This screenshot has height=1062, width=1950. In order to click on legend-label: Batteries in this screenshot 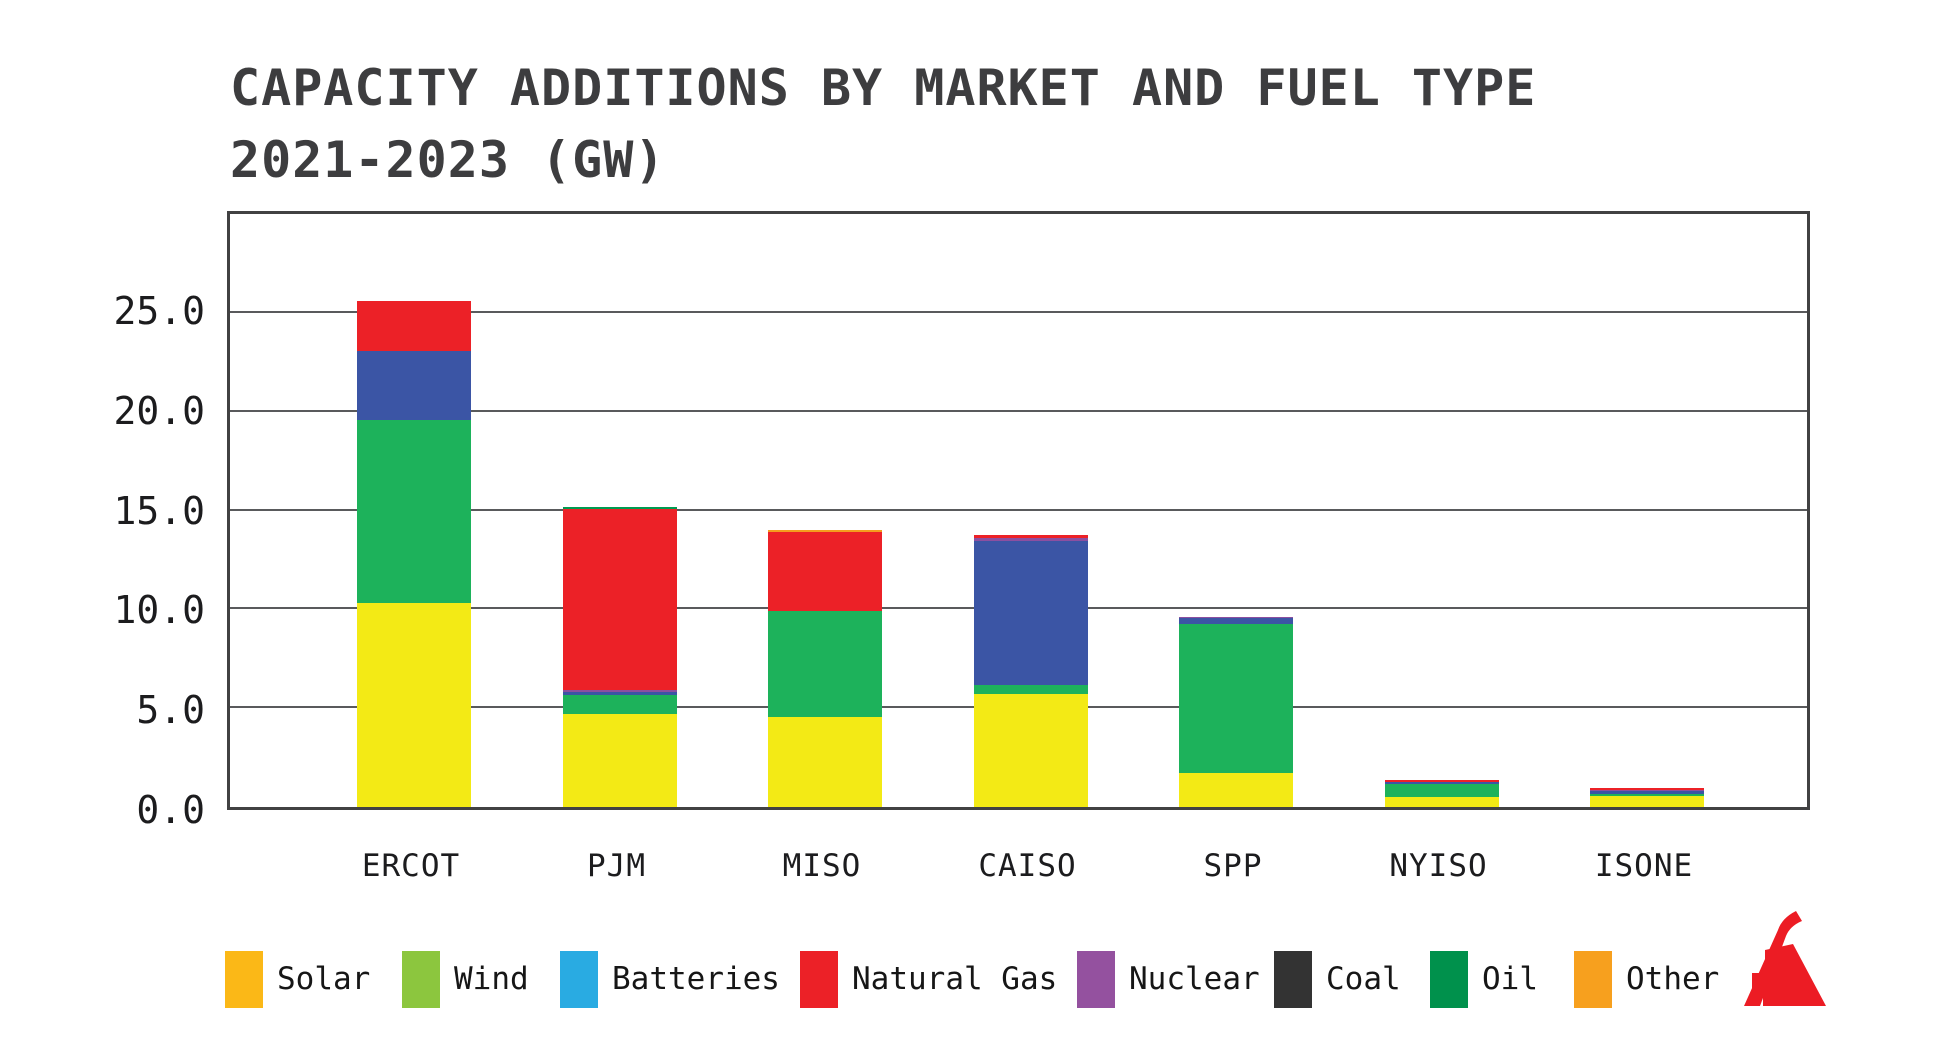, I will do `click(696, 979)`.